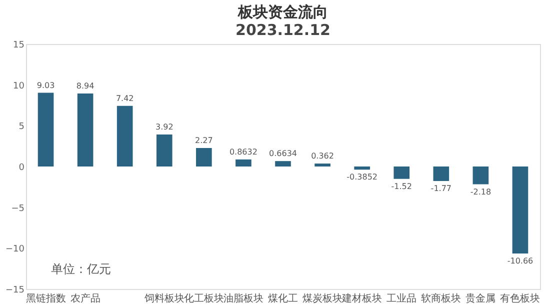 Image resolution: width=550 pixels, height=308 pixels. Describe the element at coordinates (243, 298) in the screenshot. I see `x-tick-label: 油脂板块` at that location.